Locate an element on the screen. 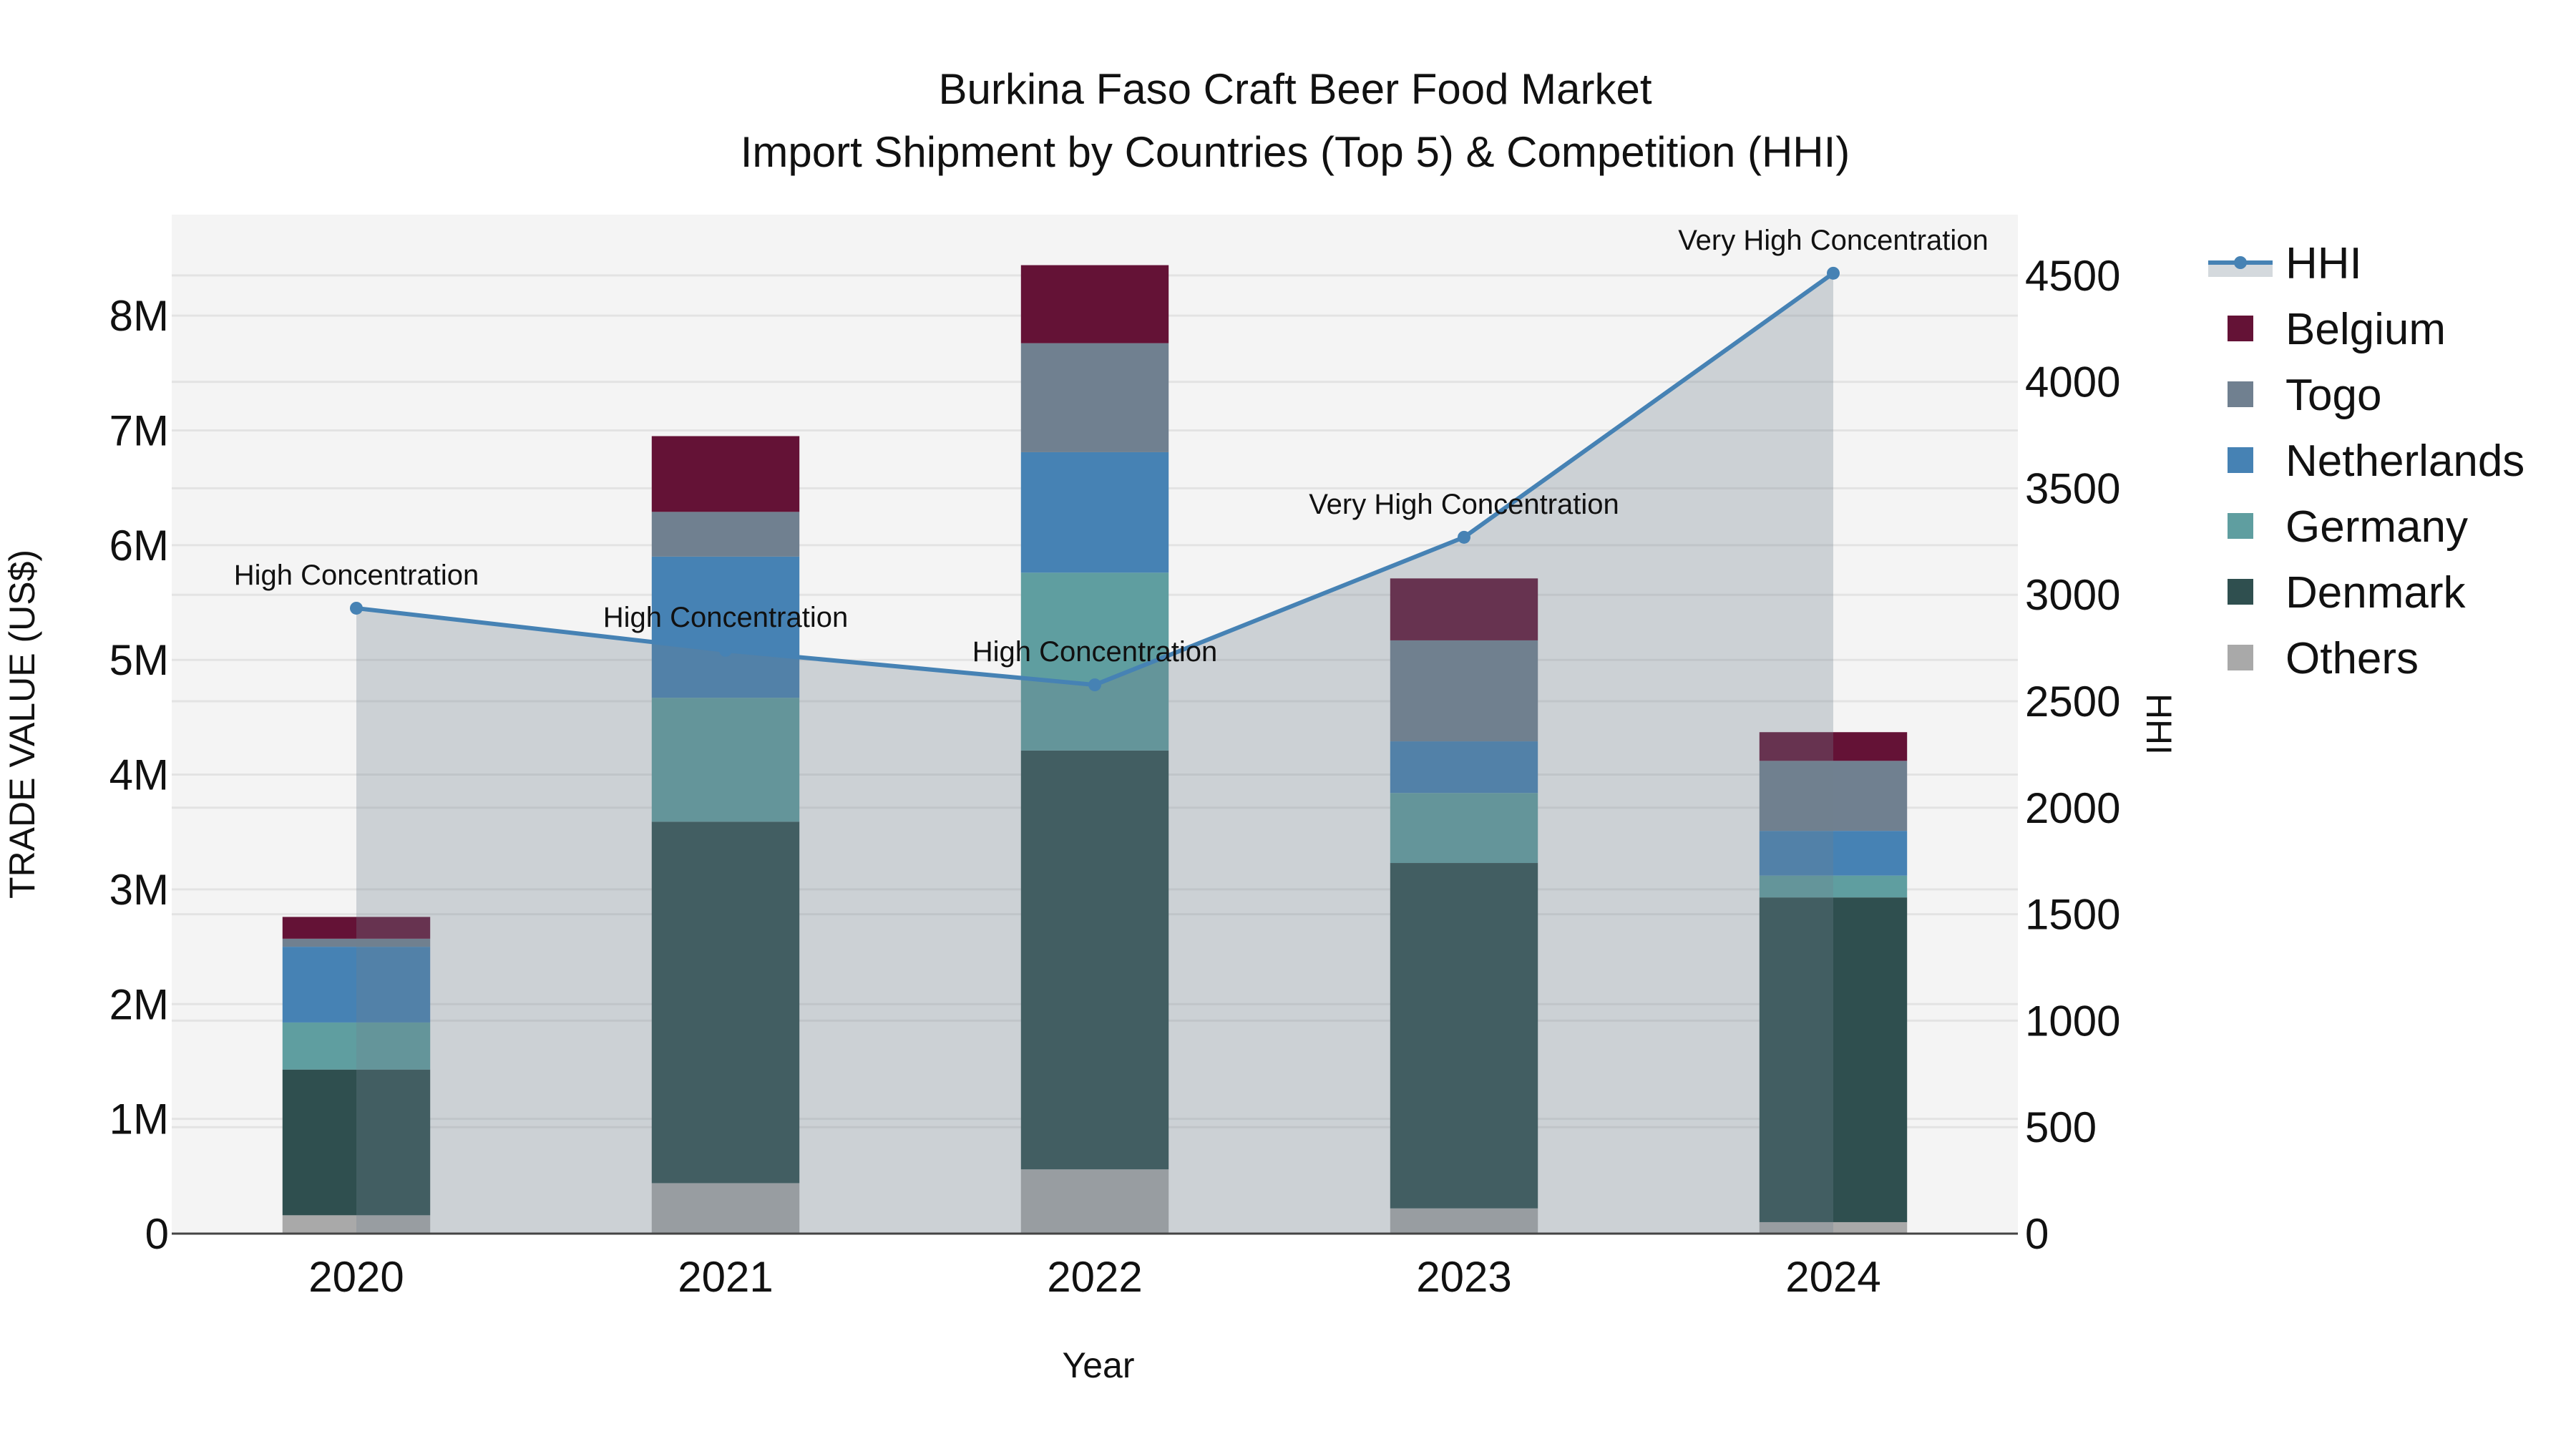 This screenshot has width=2576, height=1449. legend-item-denmark: Denmark is located at coordinates (2347, 593).